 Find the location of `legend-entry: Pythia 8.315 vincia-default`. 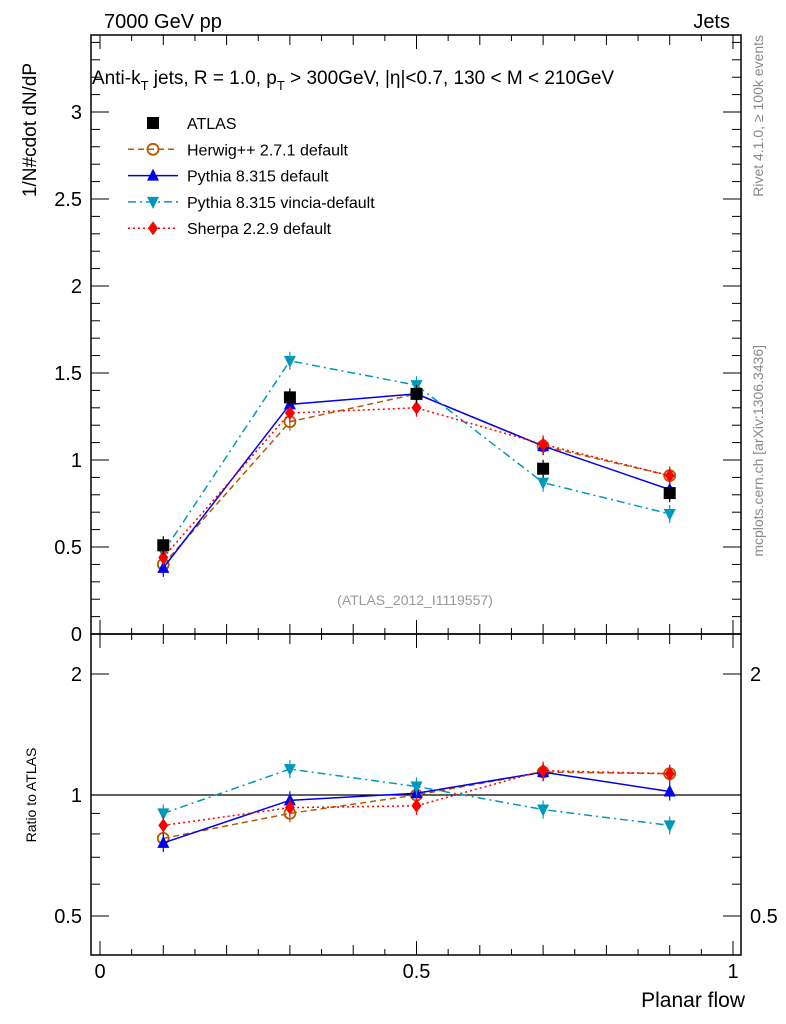

legend-entry: Pythia 8.315 vincia-default is located at coordinates (251, 203).